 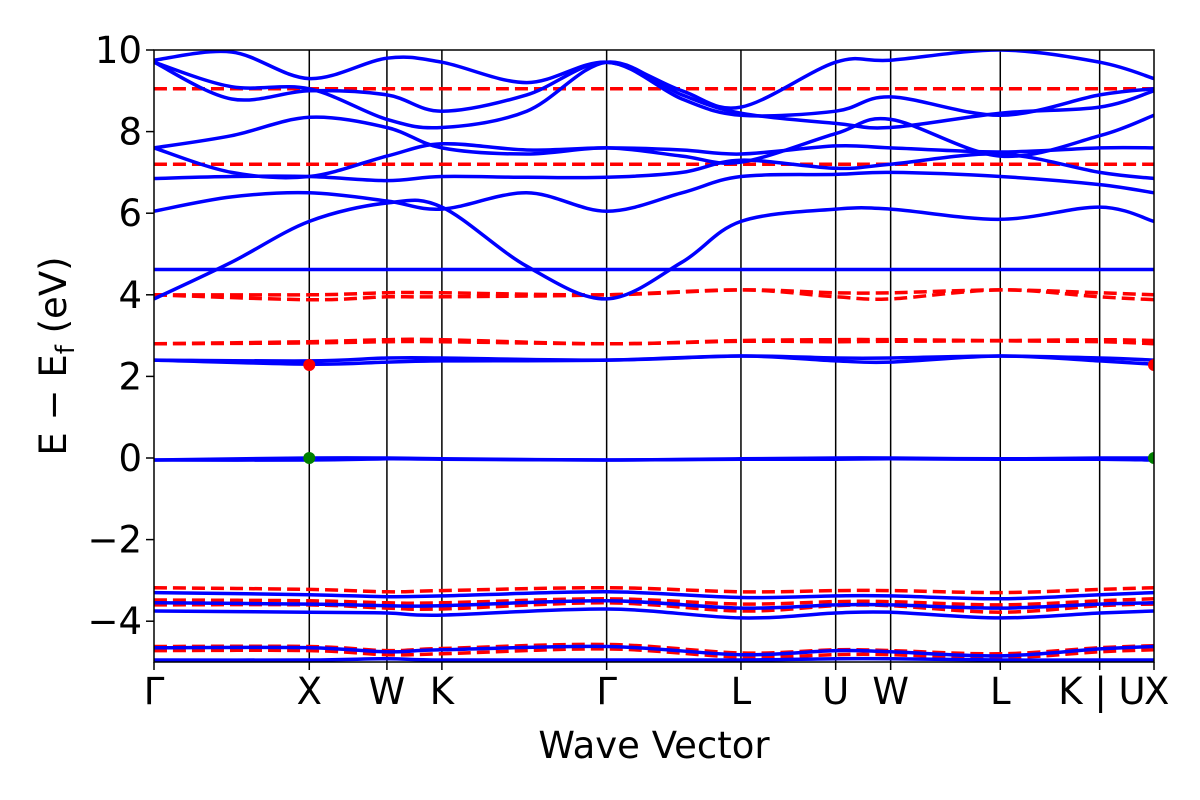 What do you see at coordinates (130, 458) in the screenshot?
I see `y-tick-label: 0` at bounding box center [130, 458].